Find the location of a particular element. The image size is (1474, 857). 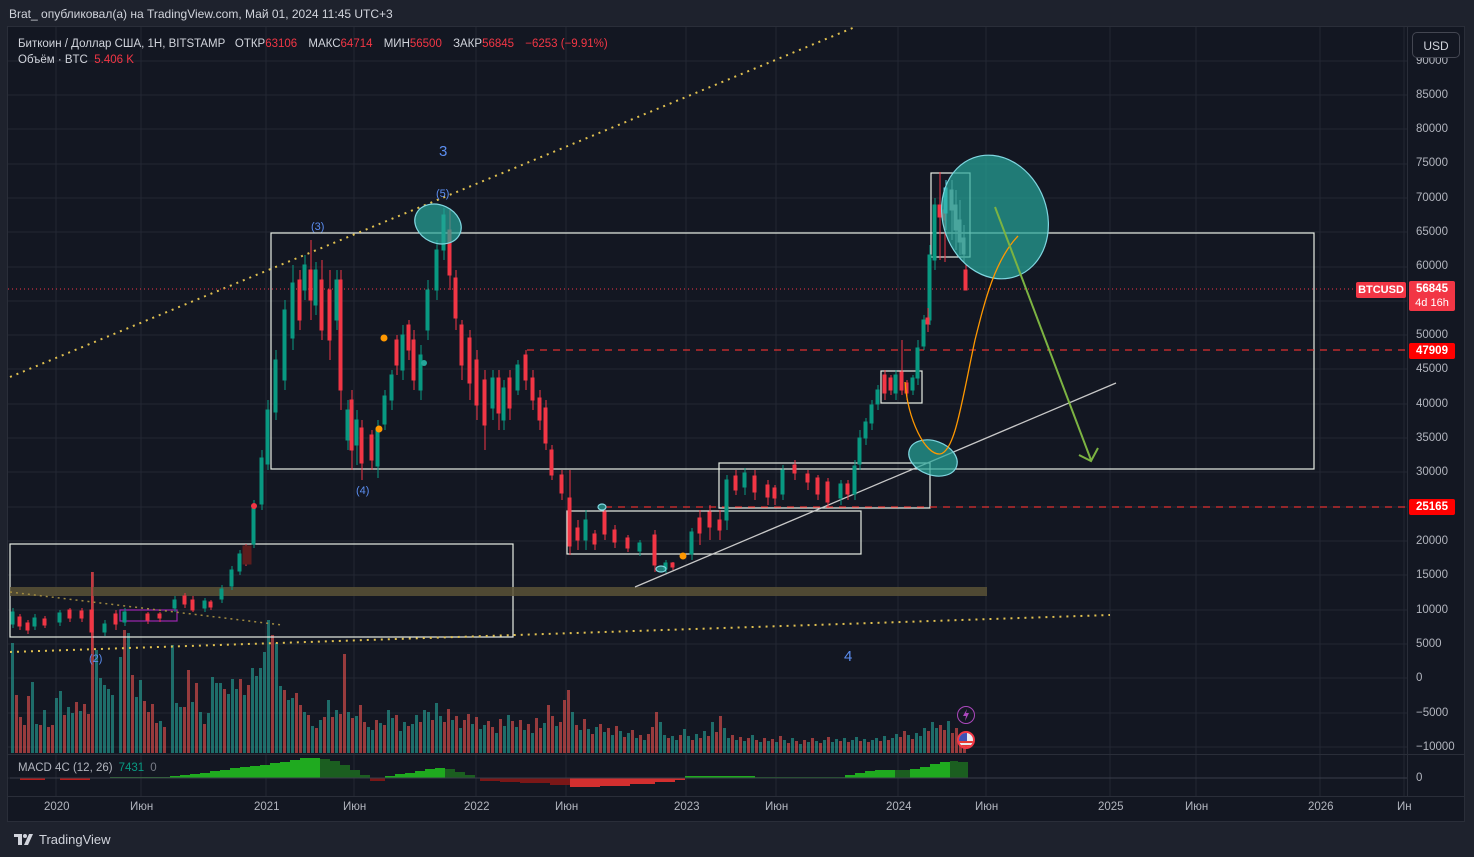

price-tick: 90000 is located at coordinates (1432, 61).